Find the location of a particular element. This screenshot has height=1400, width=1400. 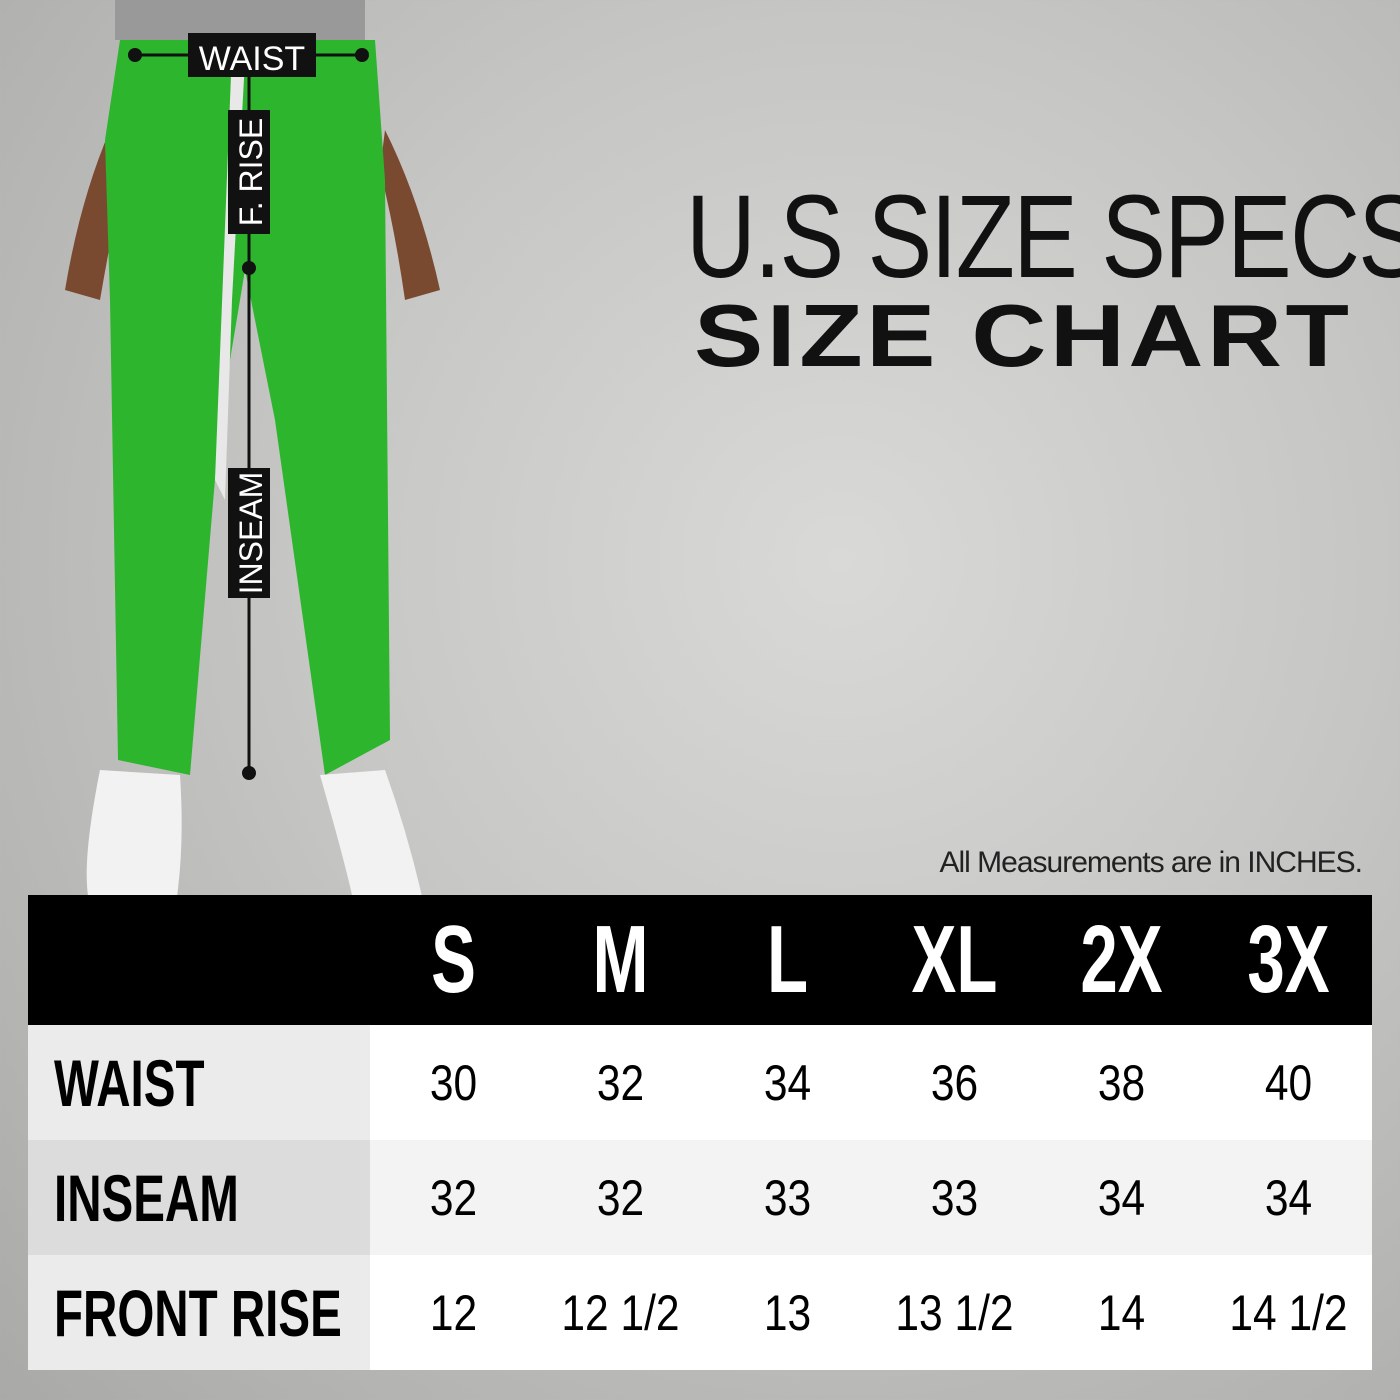

size-header-row: S M L XL 2X 3X is located at coordinates (700, 960).